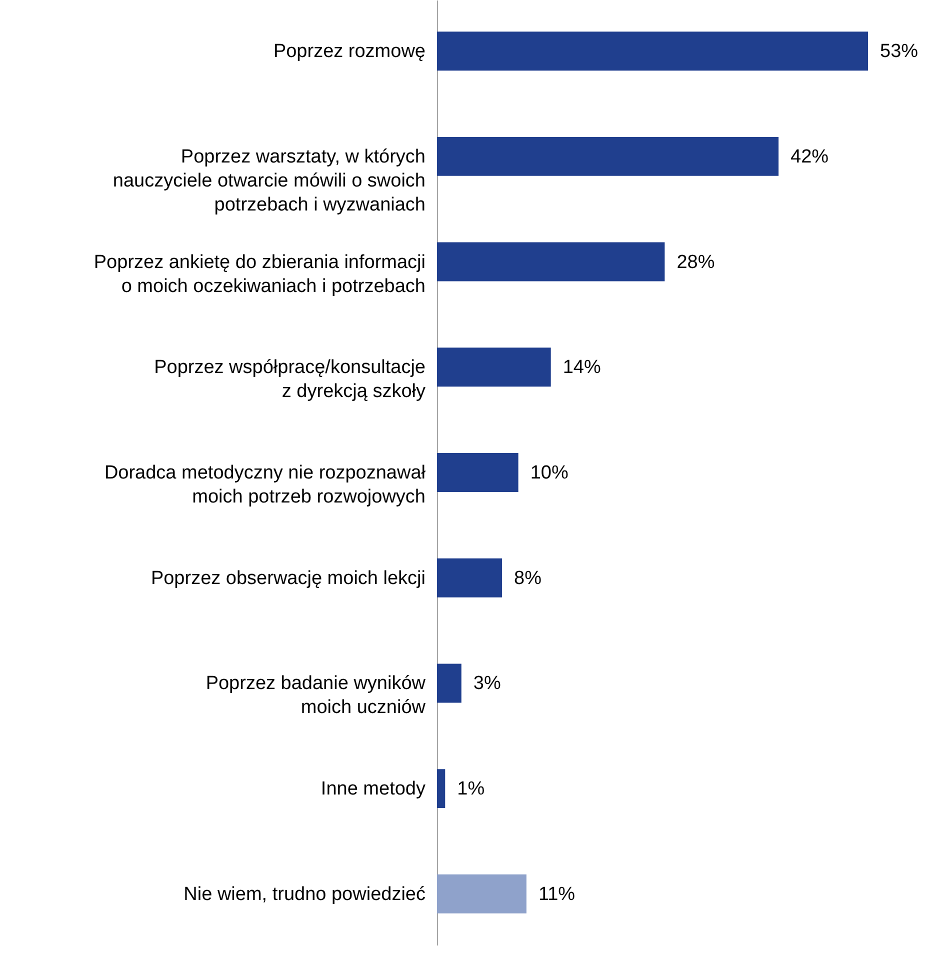 Image resolution: width=929 pixels, height=953 pixels. Describe the element at coordinates (305, 894) in the screenshot. I see `y-tick-label: Nie wiem, trudno powiedzieć` at that location.